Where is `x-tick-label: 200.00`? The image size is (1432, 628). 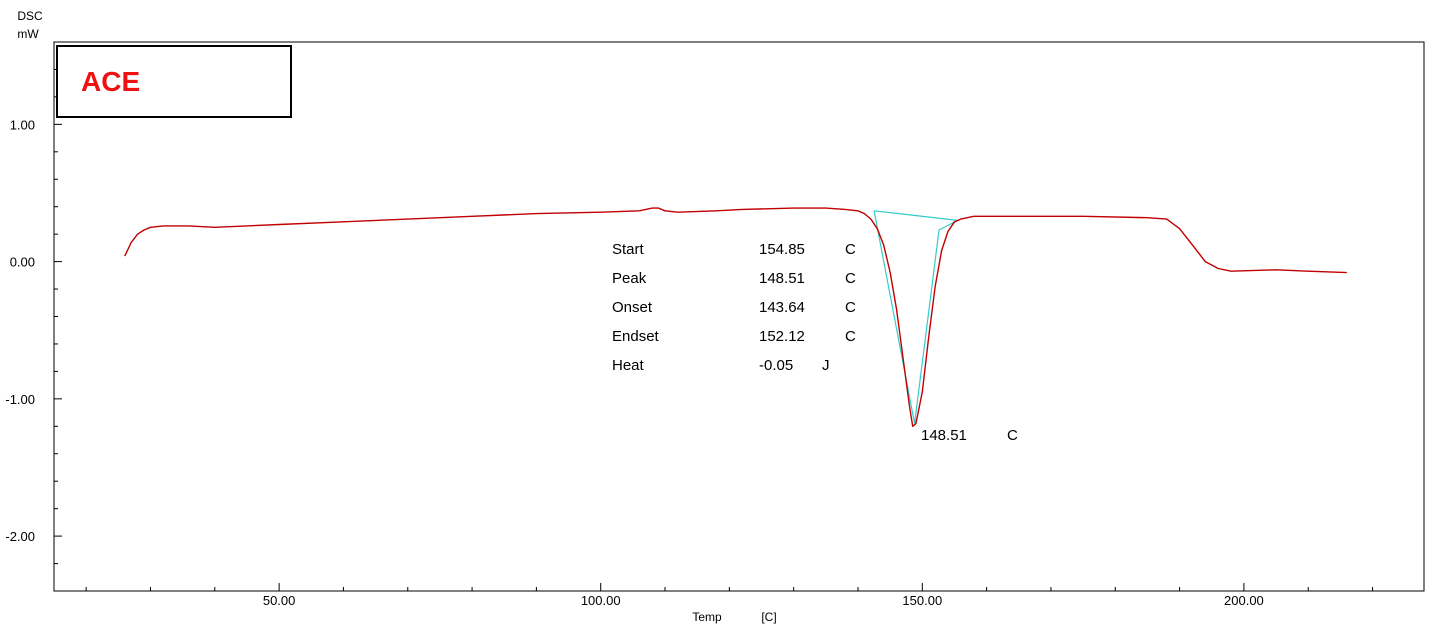 x-tick-label: 200.00 is located at coordinates (1244, 600).